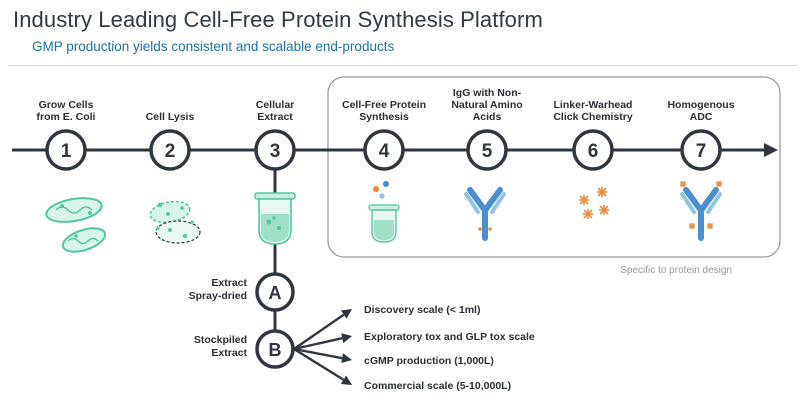  What do you see at coordinates (701, 117) in the screenshot?
I see `step-label-line: ADC` at bounding box center [701, 117].